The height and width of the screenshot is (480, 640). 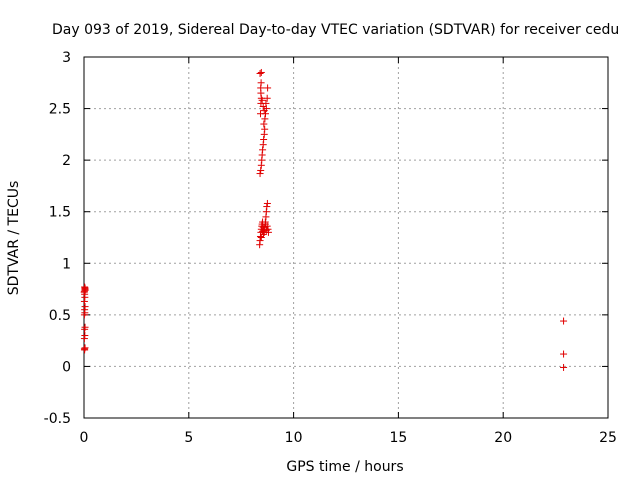 What do you see at coordinates (294, 438) in the screenshot?
I see `x-tick-label: 10` at bounding box center [294, 438].